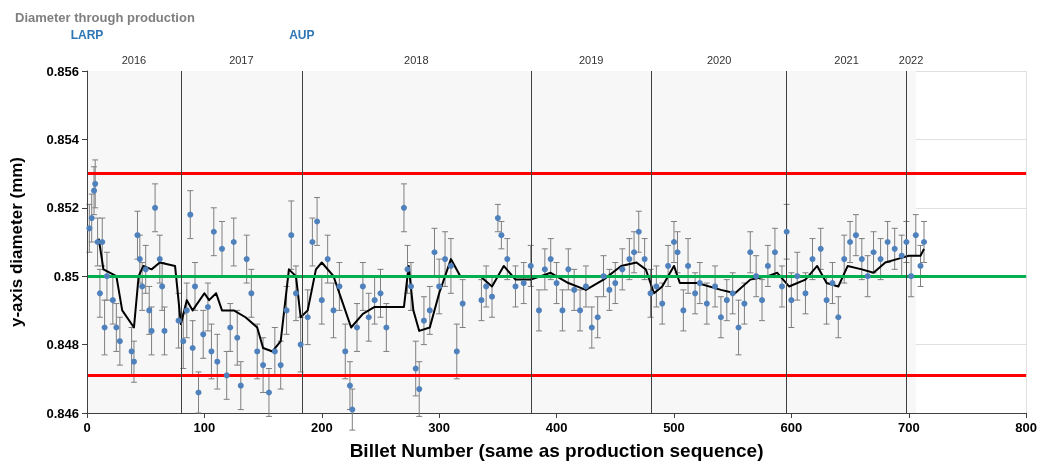 This screenshot has height=474, width=1040. What do you see at coordinates (241, 59) in the screenshot?
I see `band-label: 2017` at bounding box center [241, 59].